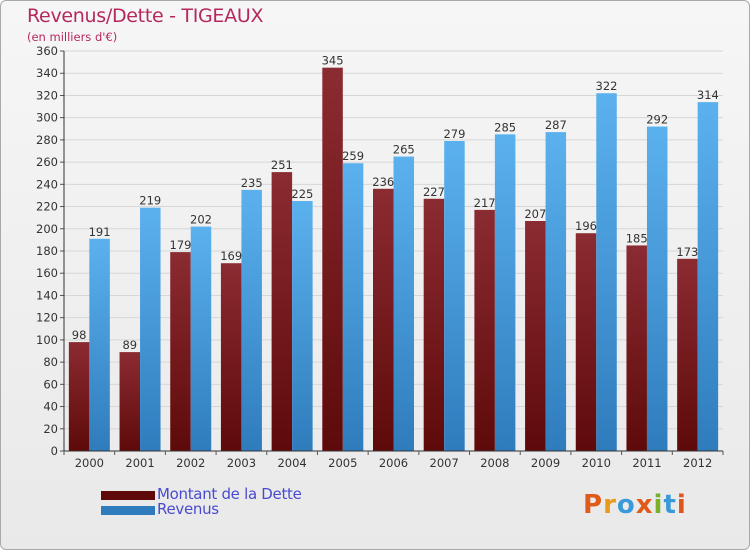 This screenshot has height=550, width=750. What do you see at coordinates (505, 127) in the screenshot?
I see `data-label: 285` at bounding box center [505, 127].